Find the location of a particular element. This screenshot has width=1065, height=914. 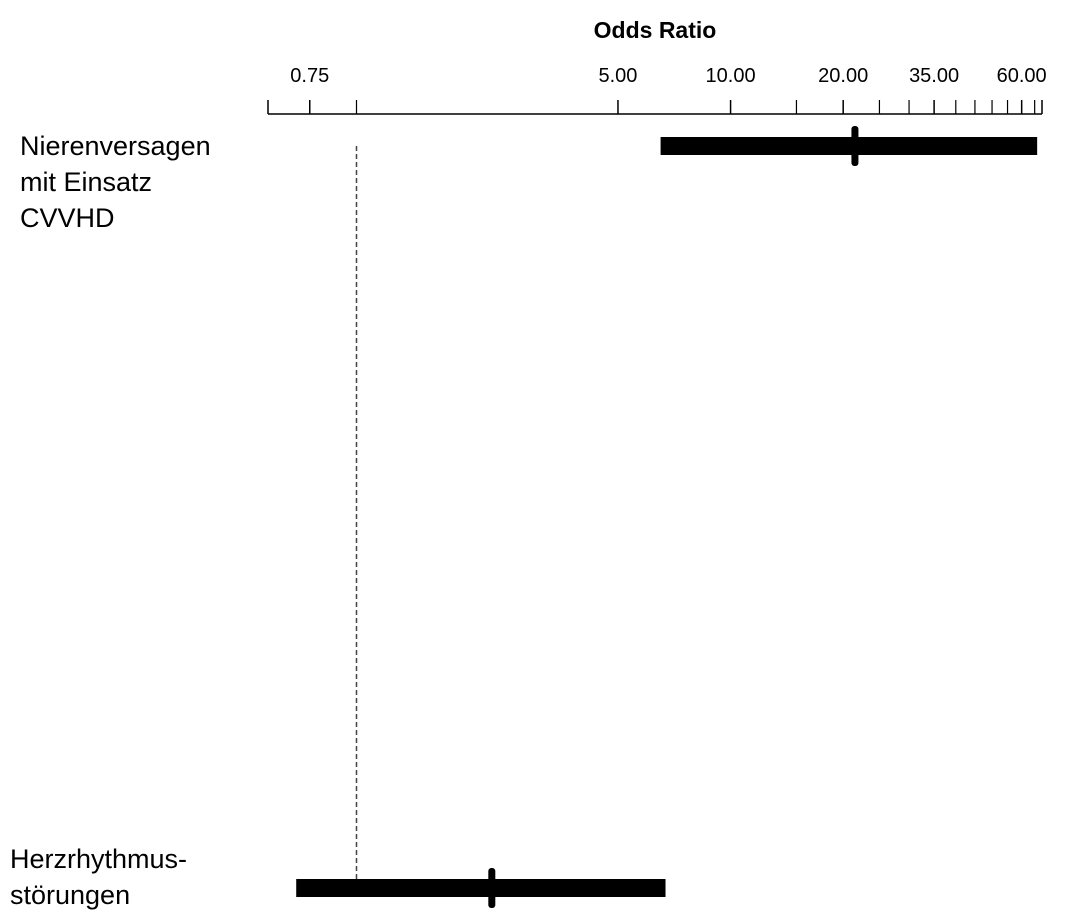

row-label-line: mit Einsatz is located at coordinates (86, 182).